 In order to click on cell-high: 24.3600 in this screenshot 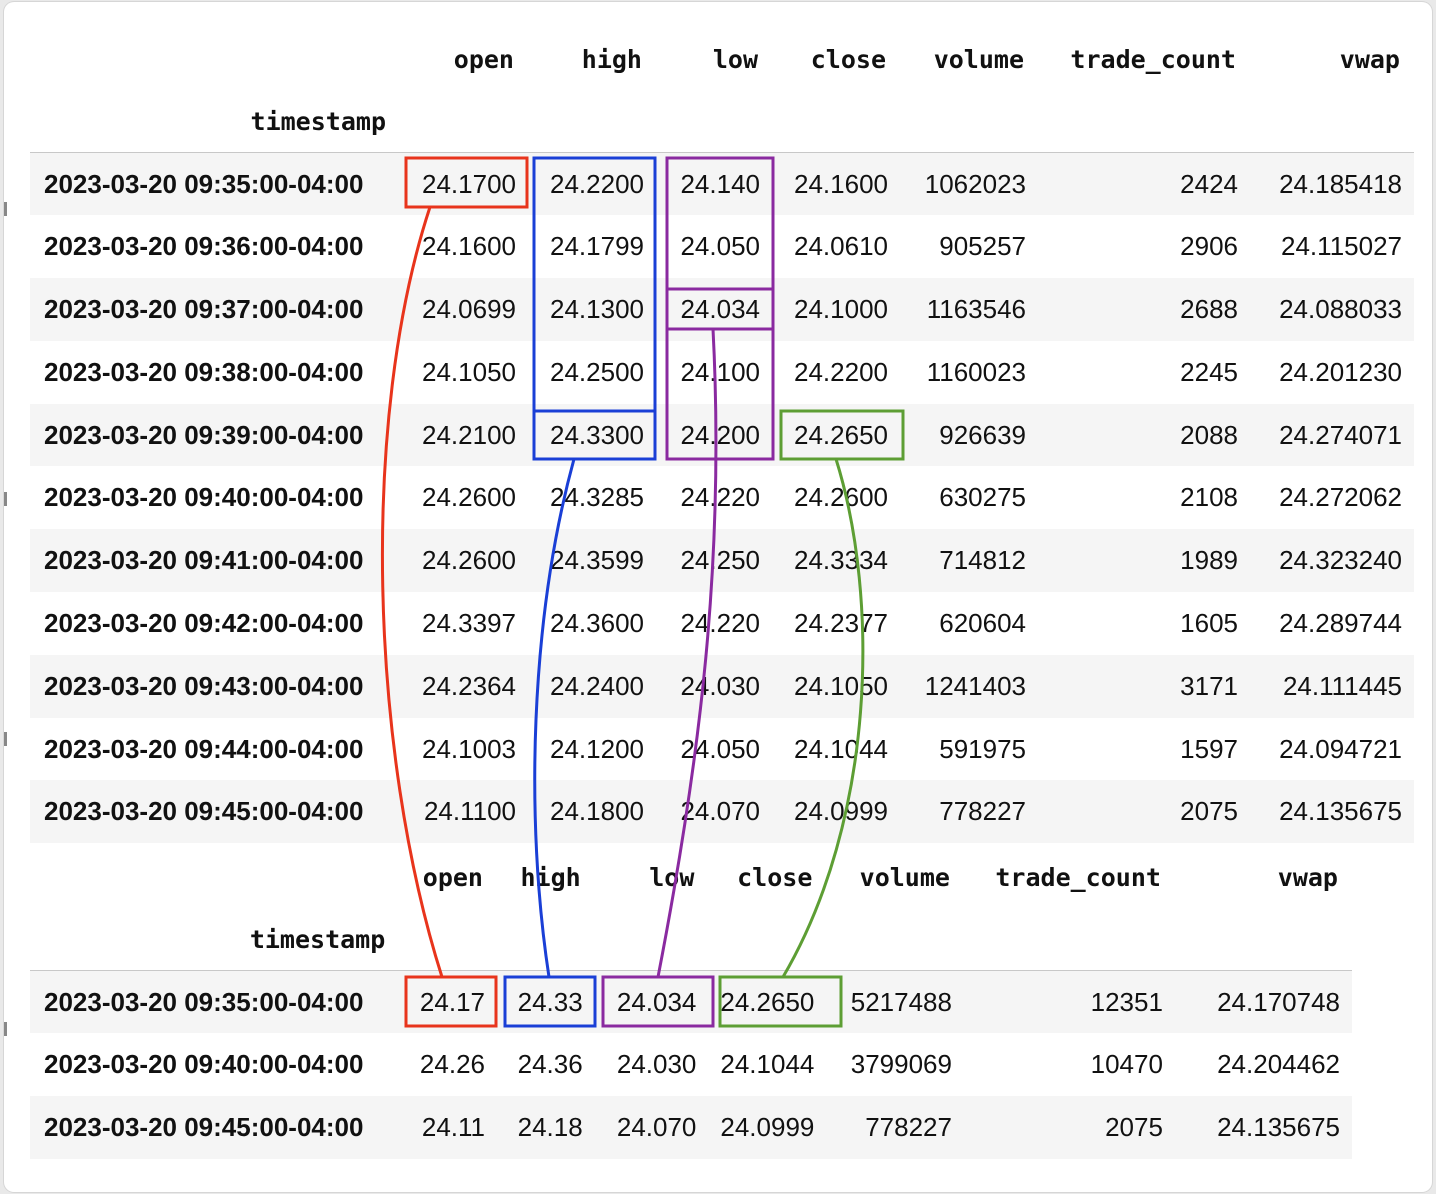, I will do `click(597, 622)`.